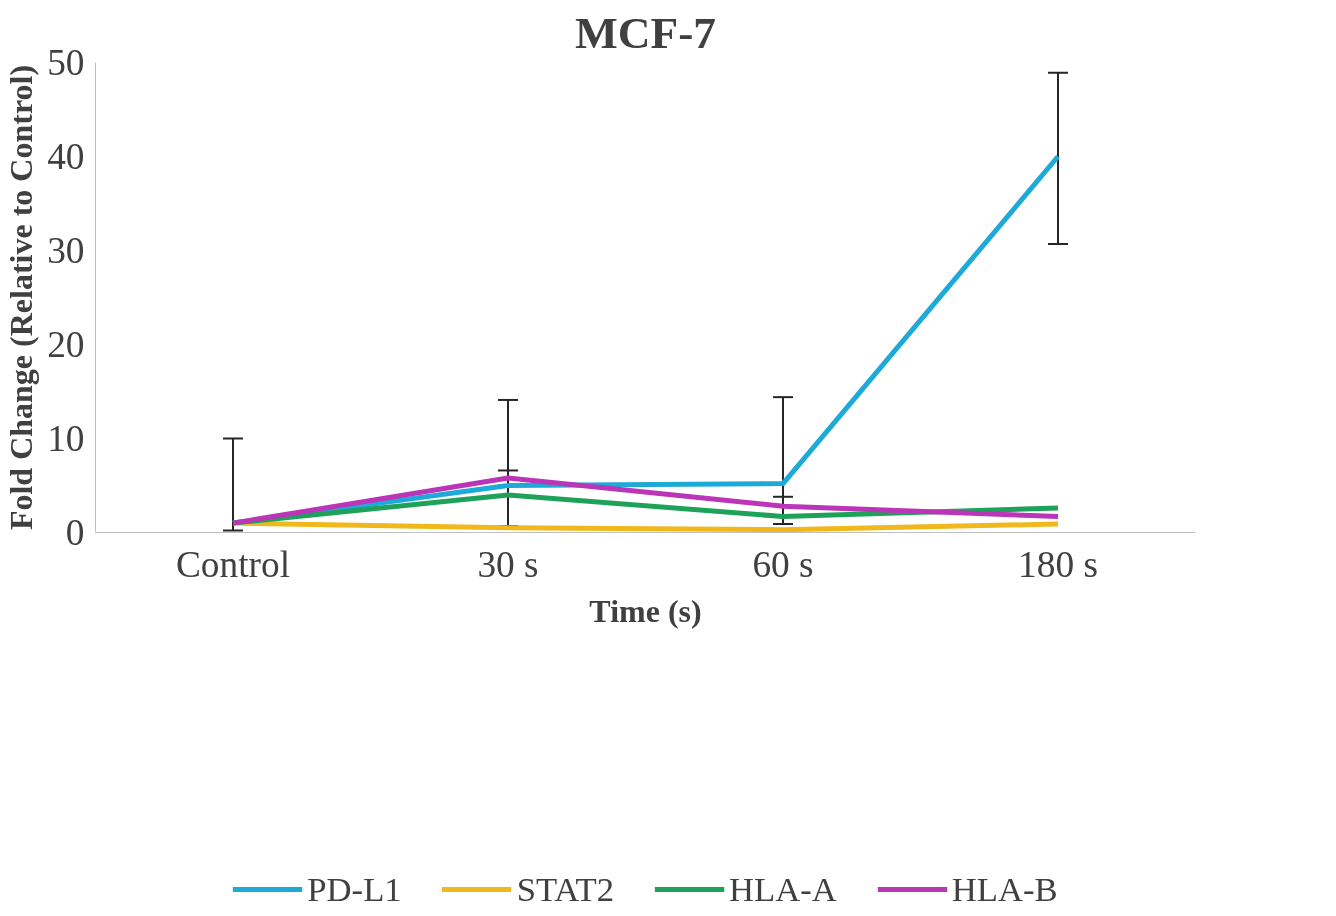 The image size is (1336, 916). I want to click on y-tick-label: 30, so click(66, 250).